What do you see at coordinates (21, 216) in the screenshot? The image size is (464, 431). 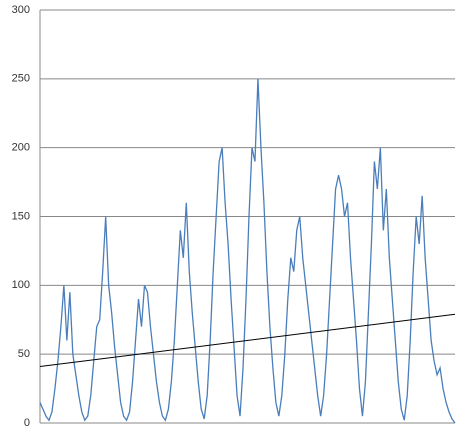 I see `y-tick-label: 150` at bounding box center [21, 216].